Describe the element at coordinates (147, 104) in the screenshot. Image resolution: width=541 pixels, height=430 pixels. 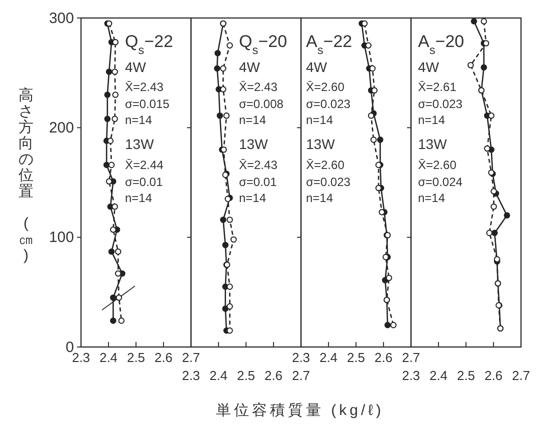
I see `annotation: σ=0.015` at that location.